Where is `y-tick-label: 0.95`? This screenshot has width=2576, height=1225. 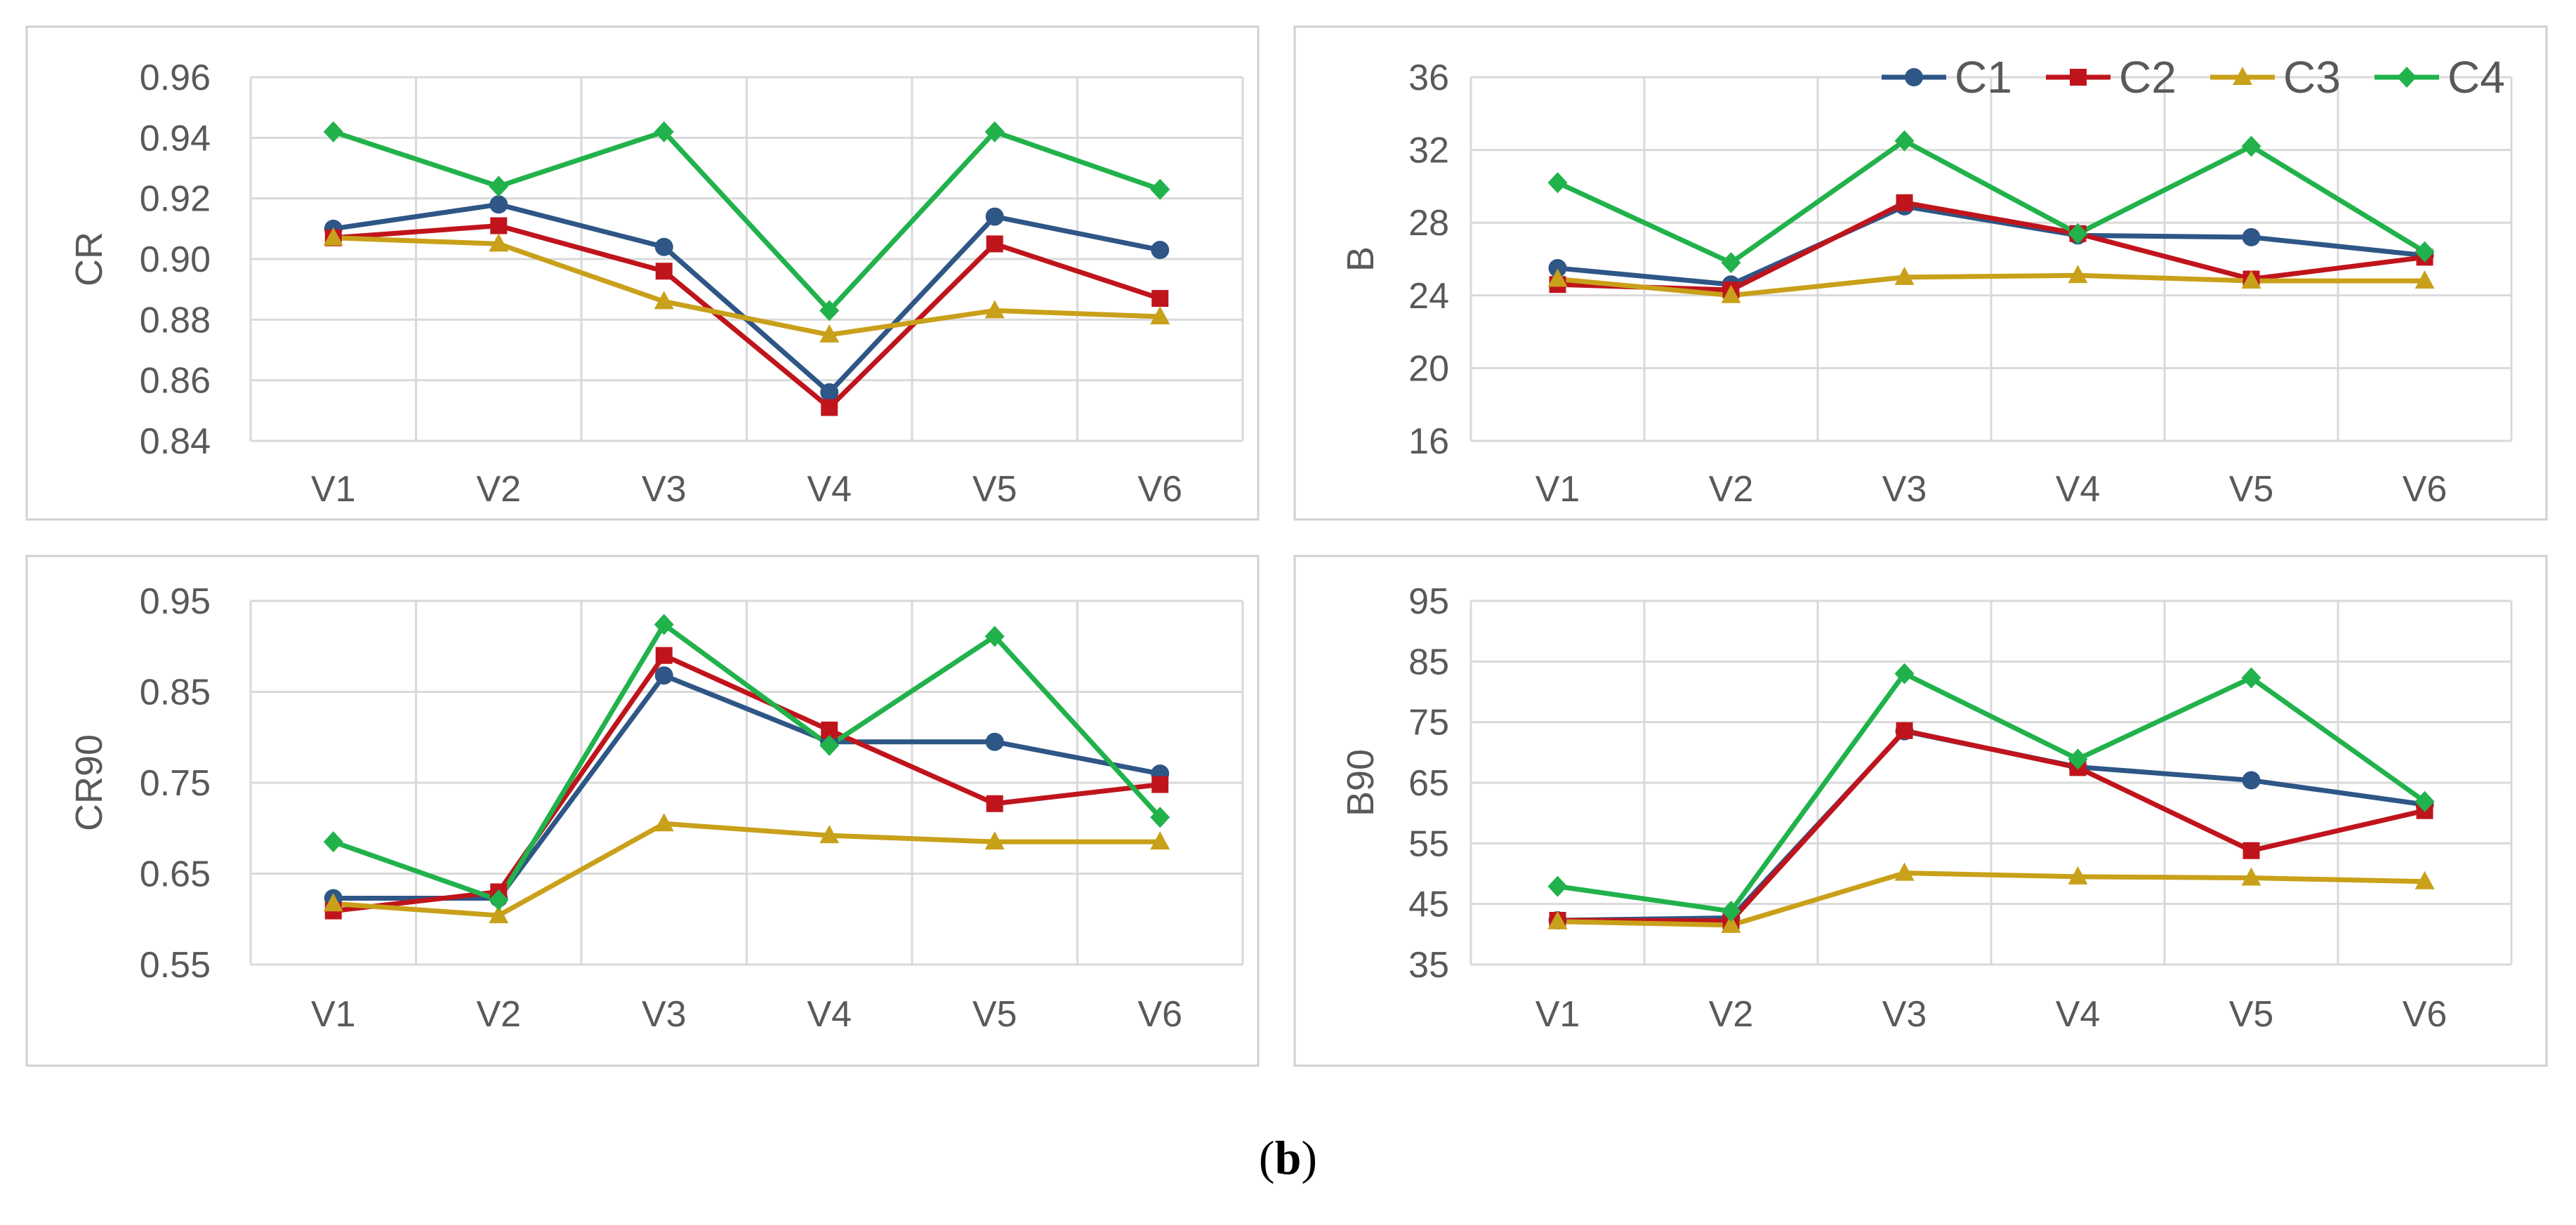
y-tick-label: 0.95 is located at coordinates (175, 601).